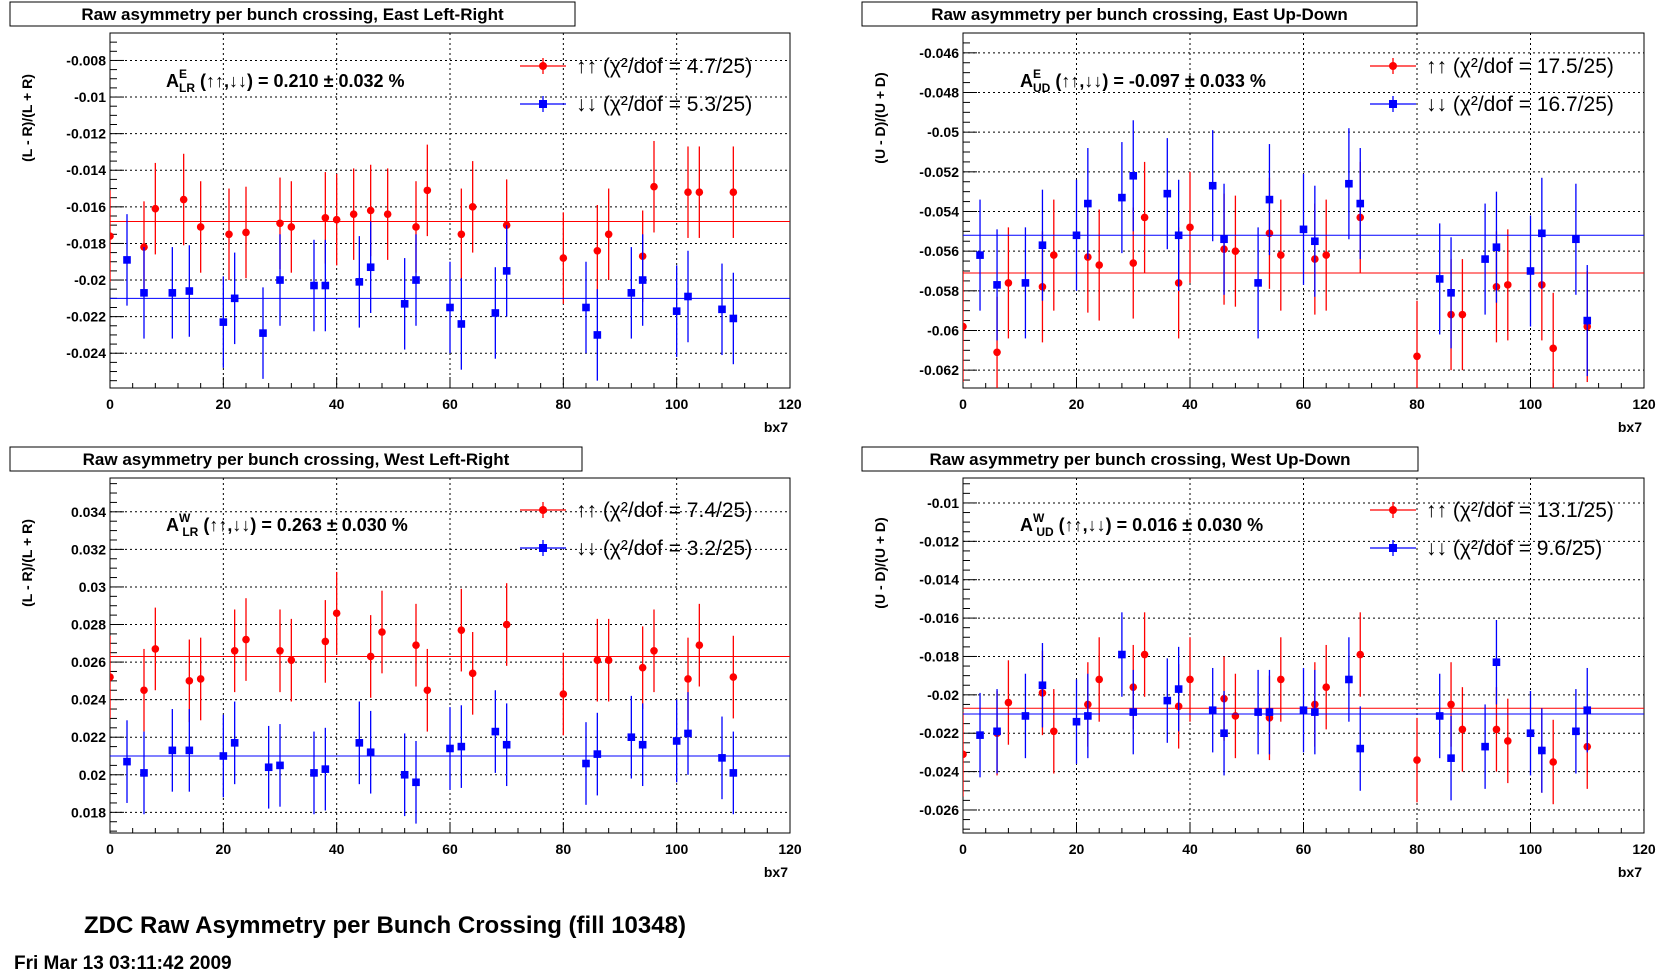 The height and width of the screenshot is (975, 1676). I want to click on x-tick-label: 40, so click(337, 849).